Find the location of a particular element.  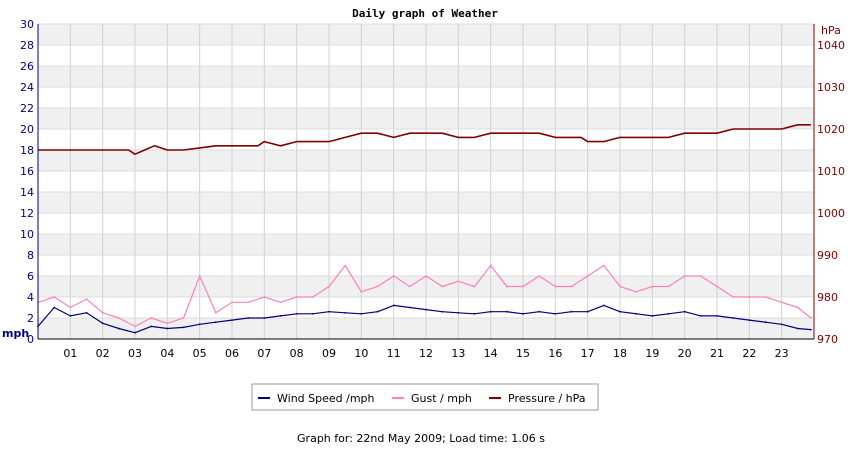

x-tick-label: 10 is located at coordinates (361, 353).